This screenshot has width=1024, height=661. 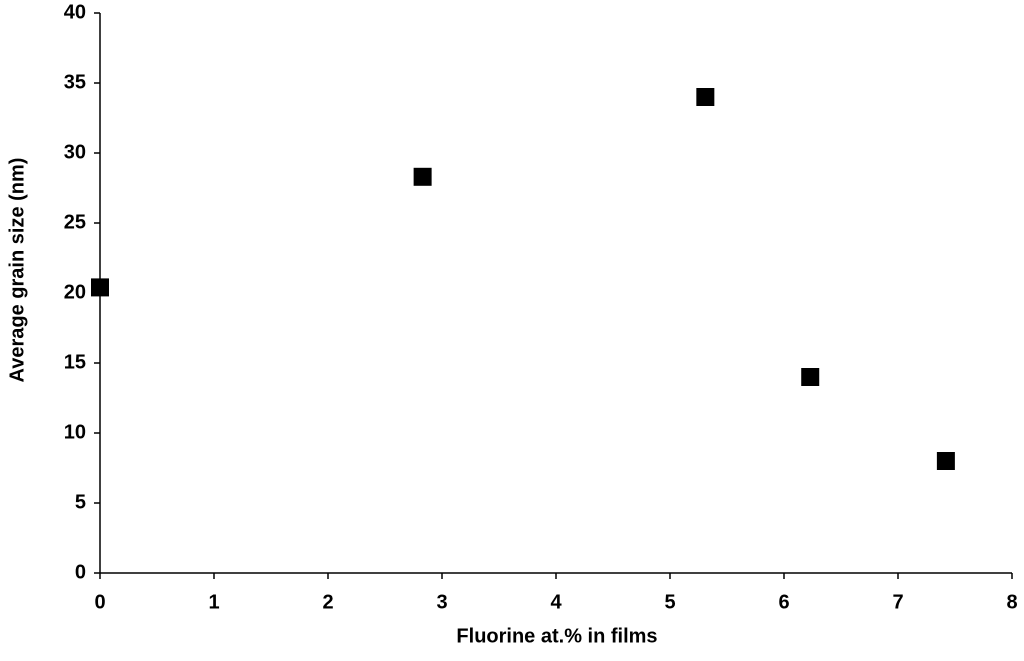 I want to click on x-tick-label: 4, so click(x=556, y=602).